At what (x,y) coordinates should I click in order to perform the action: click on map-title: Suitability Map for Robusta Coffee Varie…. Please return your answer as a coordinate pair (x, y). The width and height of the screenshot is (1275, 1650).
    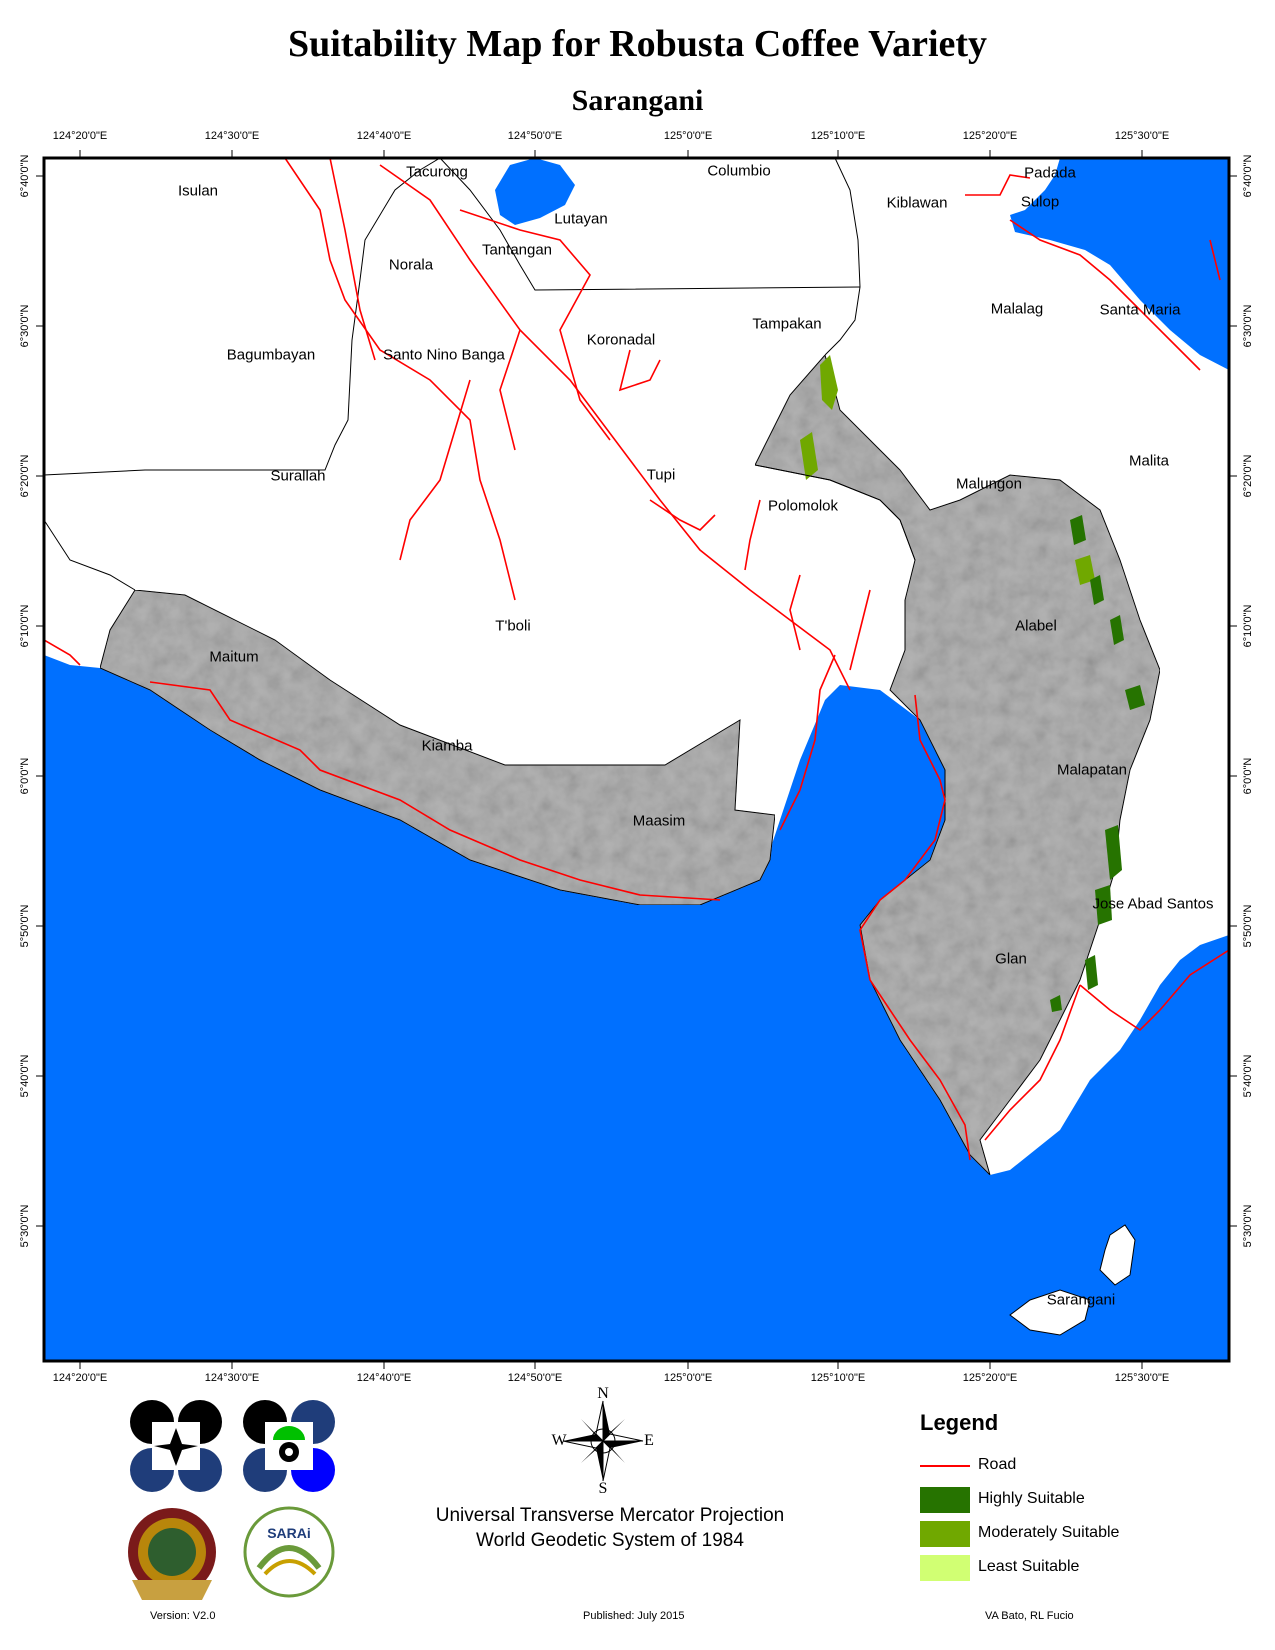
    Looking at the image, I should click on (637, 44).